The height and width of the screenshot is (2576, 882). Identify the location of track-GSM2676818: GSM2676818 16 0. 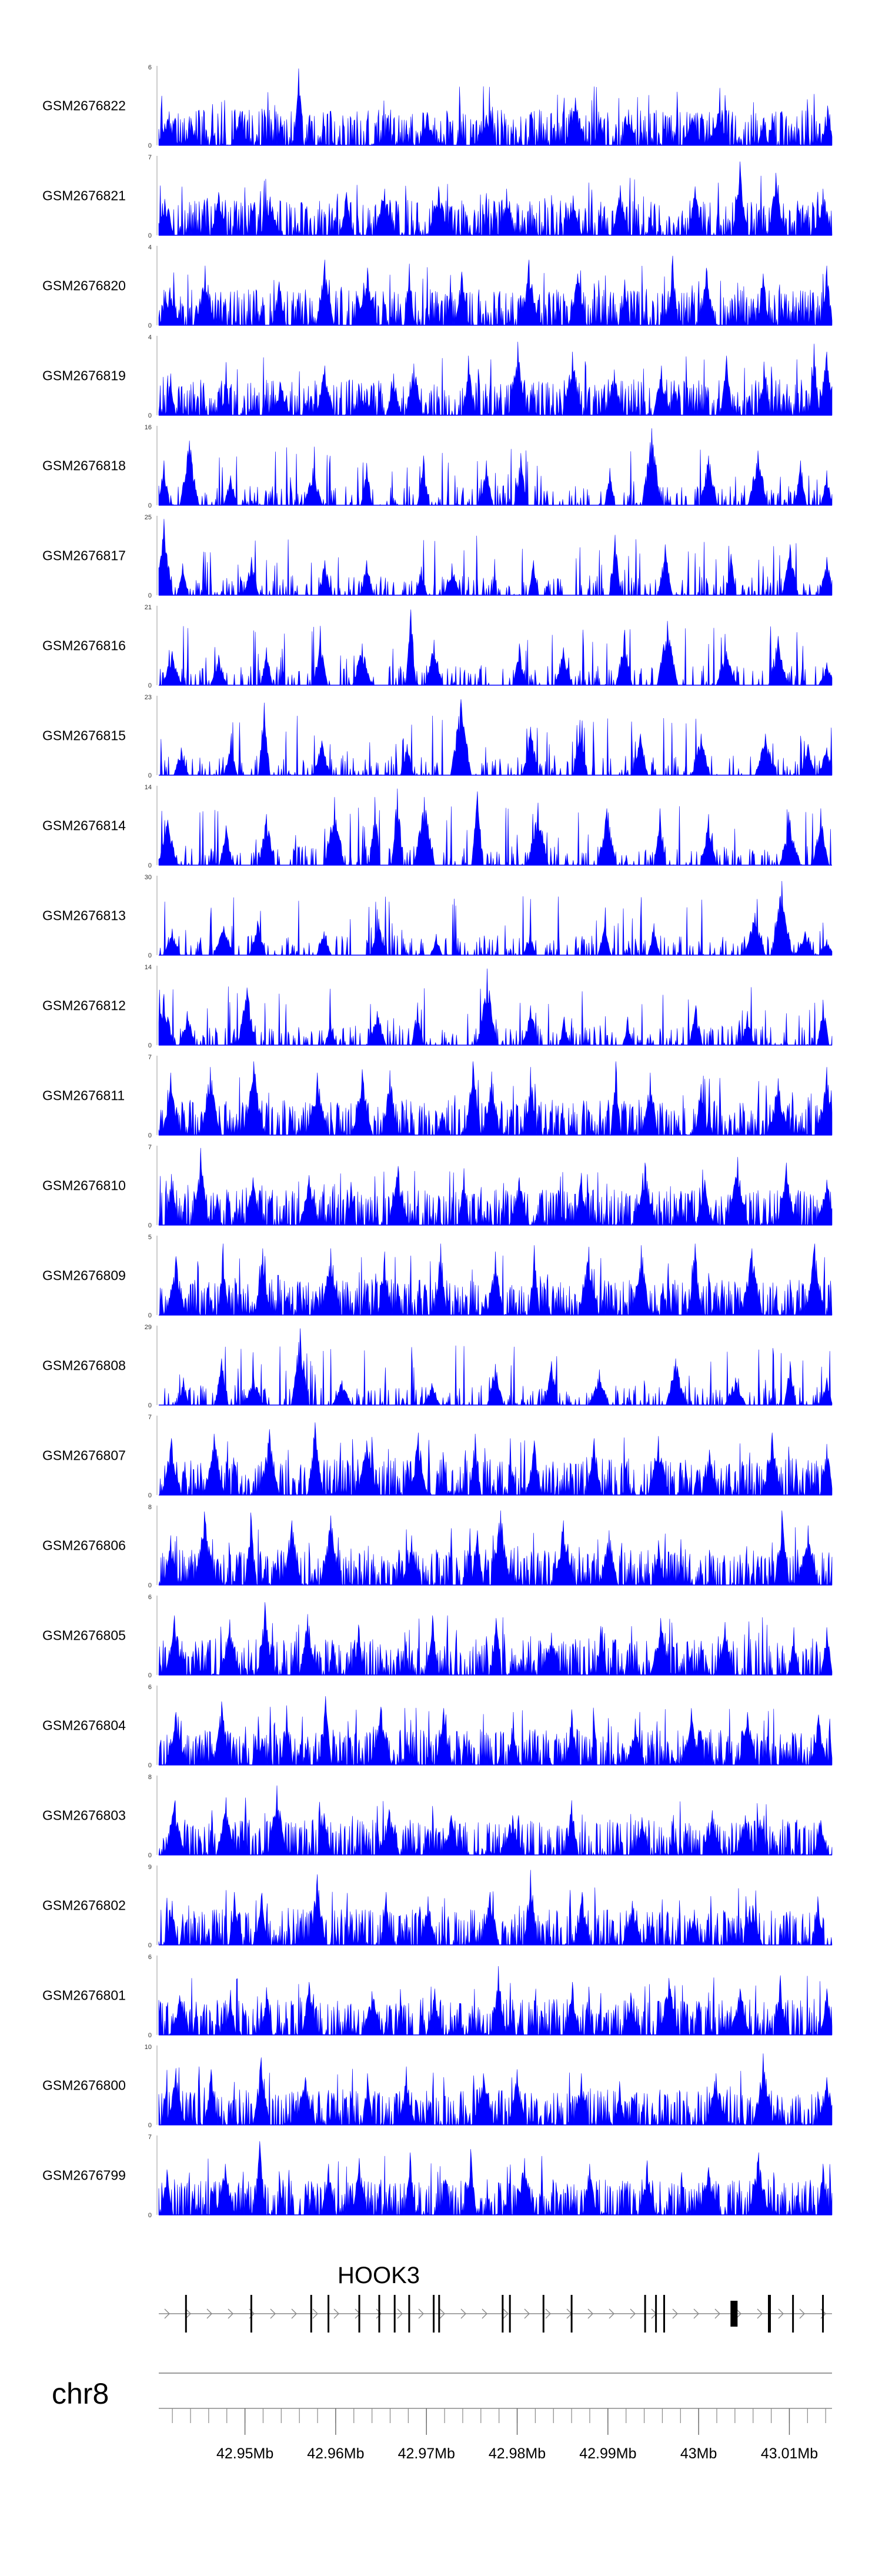
(437, 466).